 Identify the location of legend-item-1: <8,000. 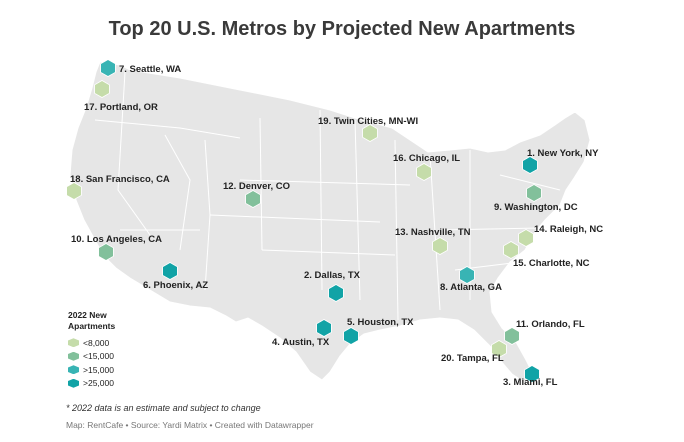
(91, 343).